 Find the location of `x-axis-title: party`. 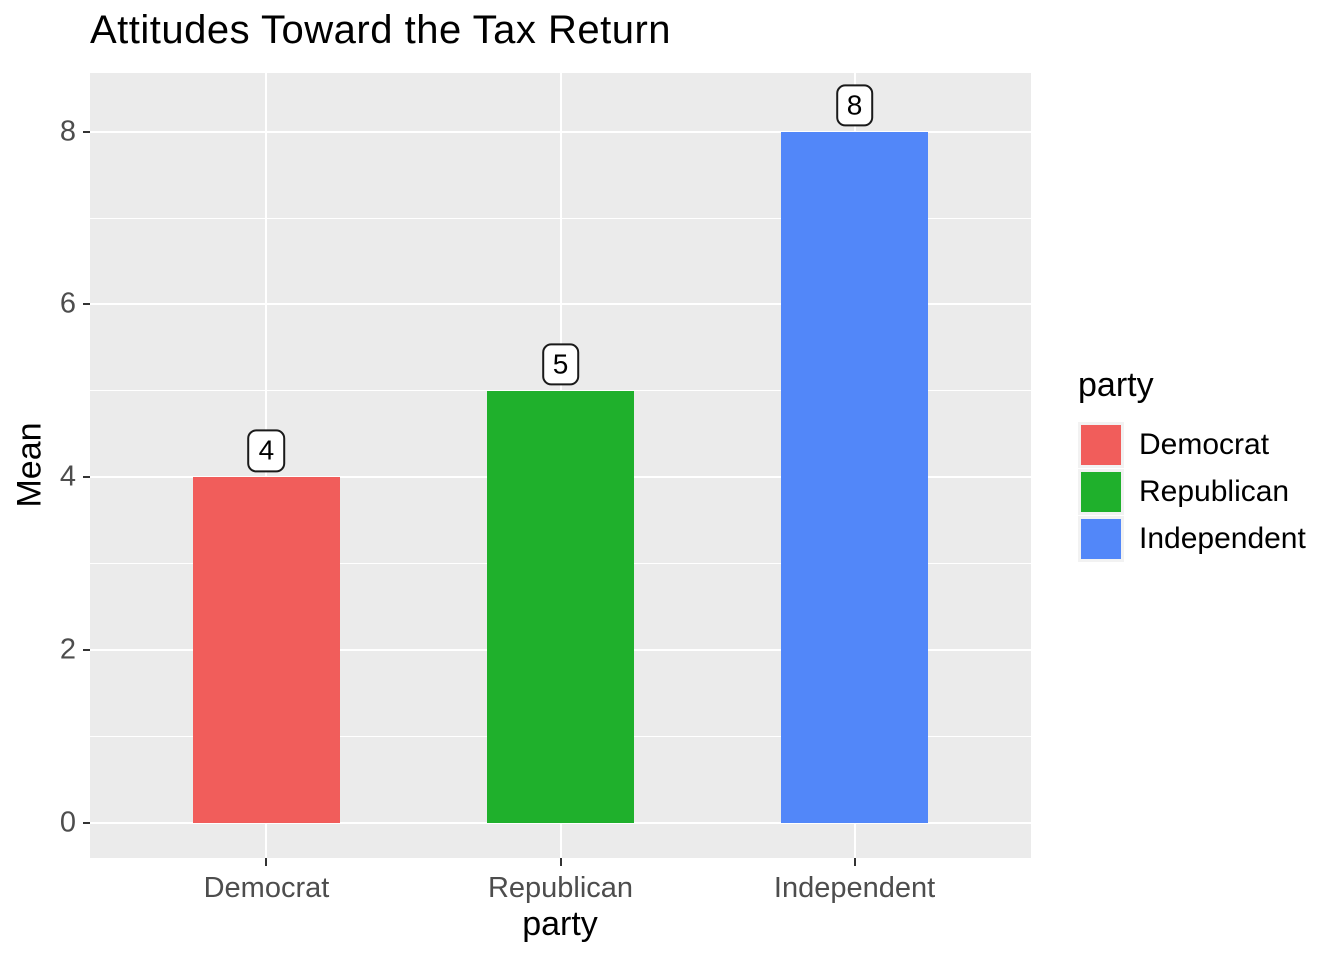

x-axis-title: party is located at coordinates (560, 924).